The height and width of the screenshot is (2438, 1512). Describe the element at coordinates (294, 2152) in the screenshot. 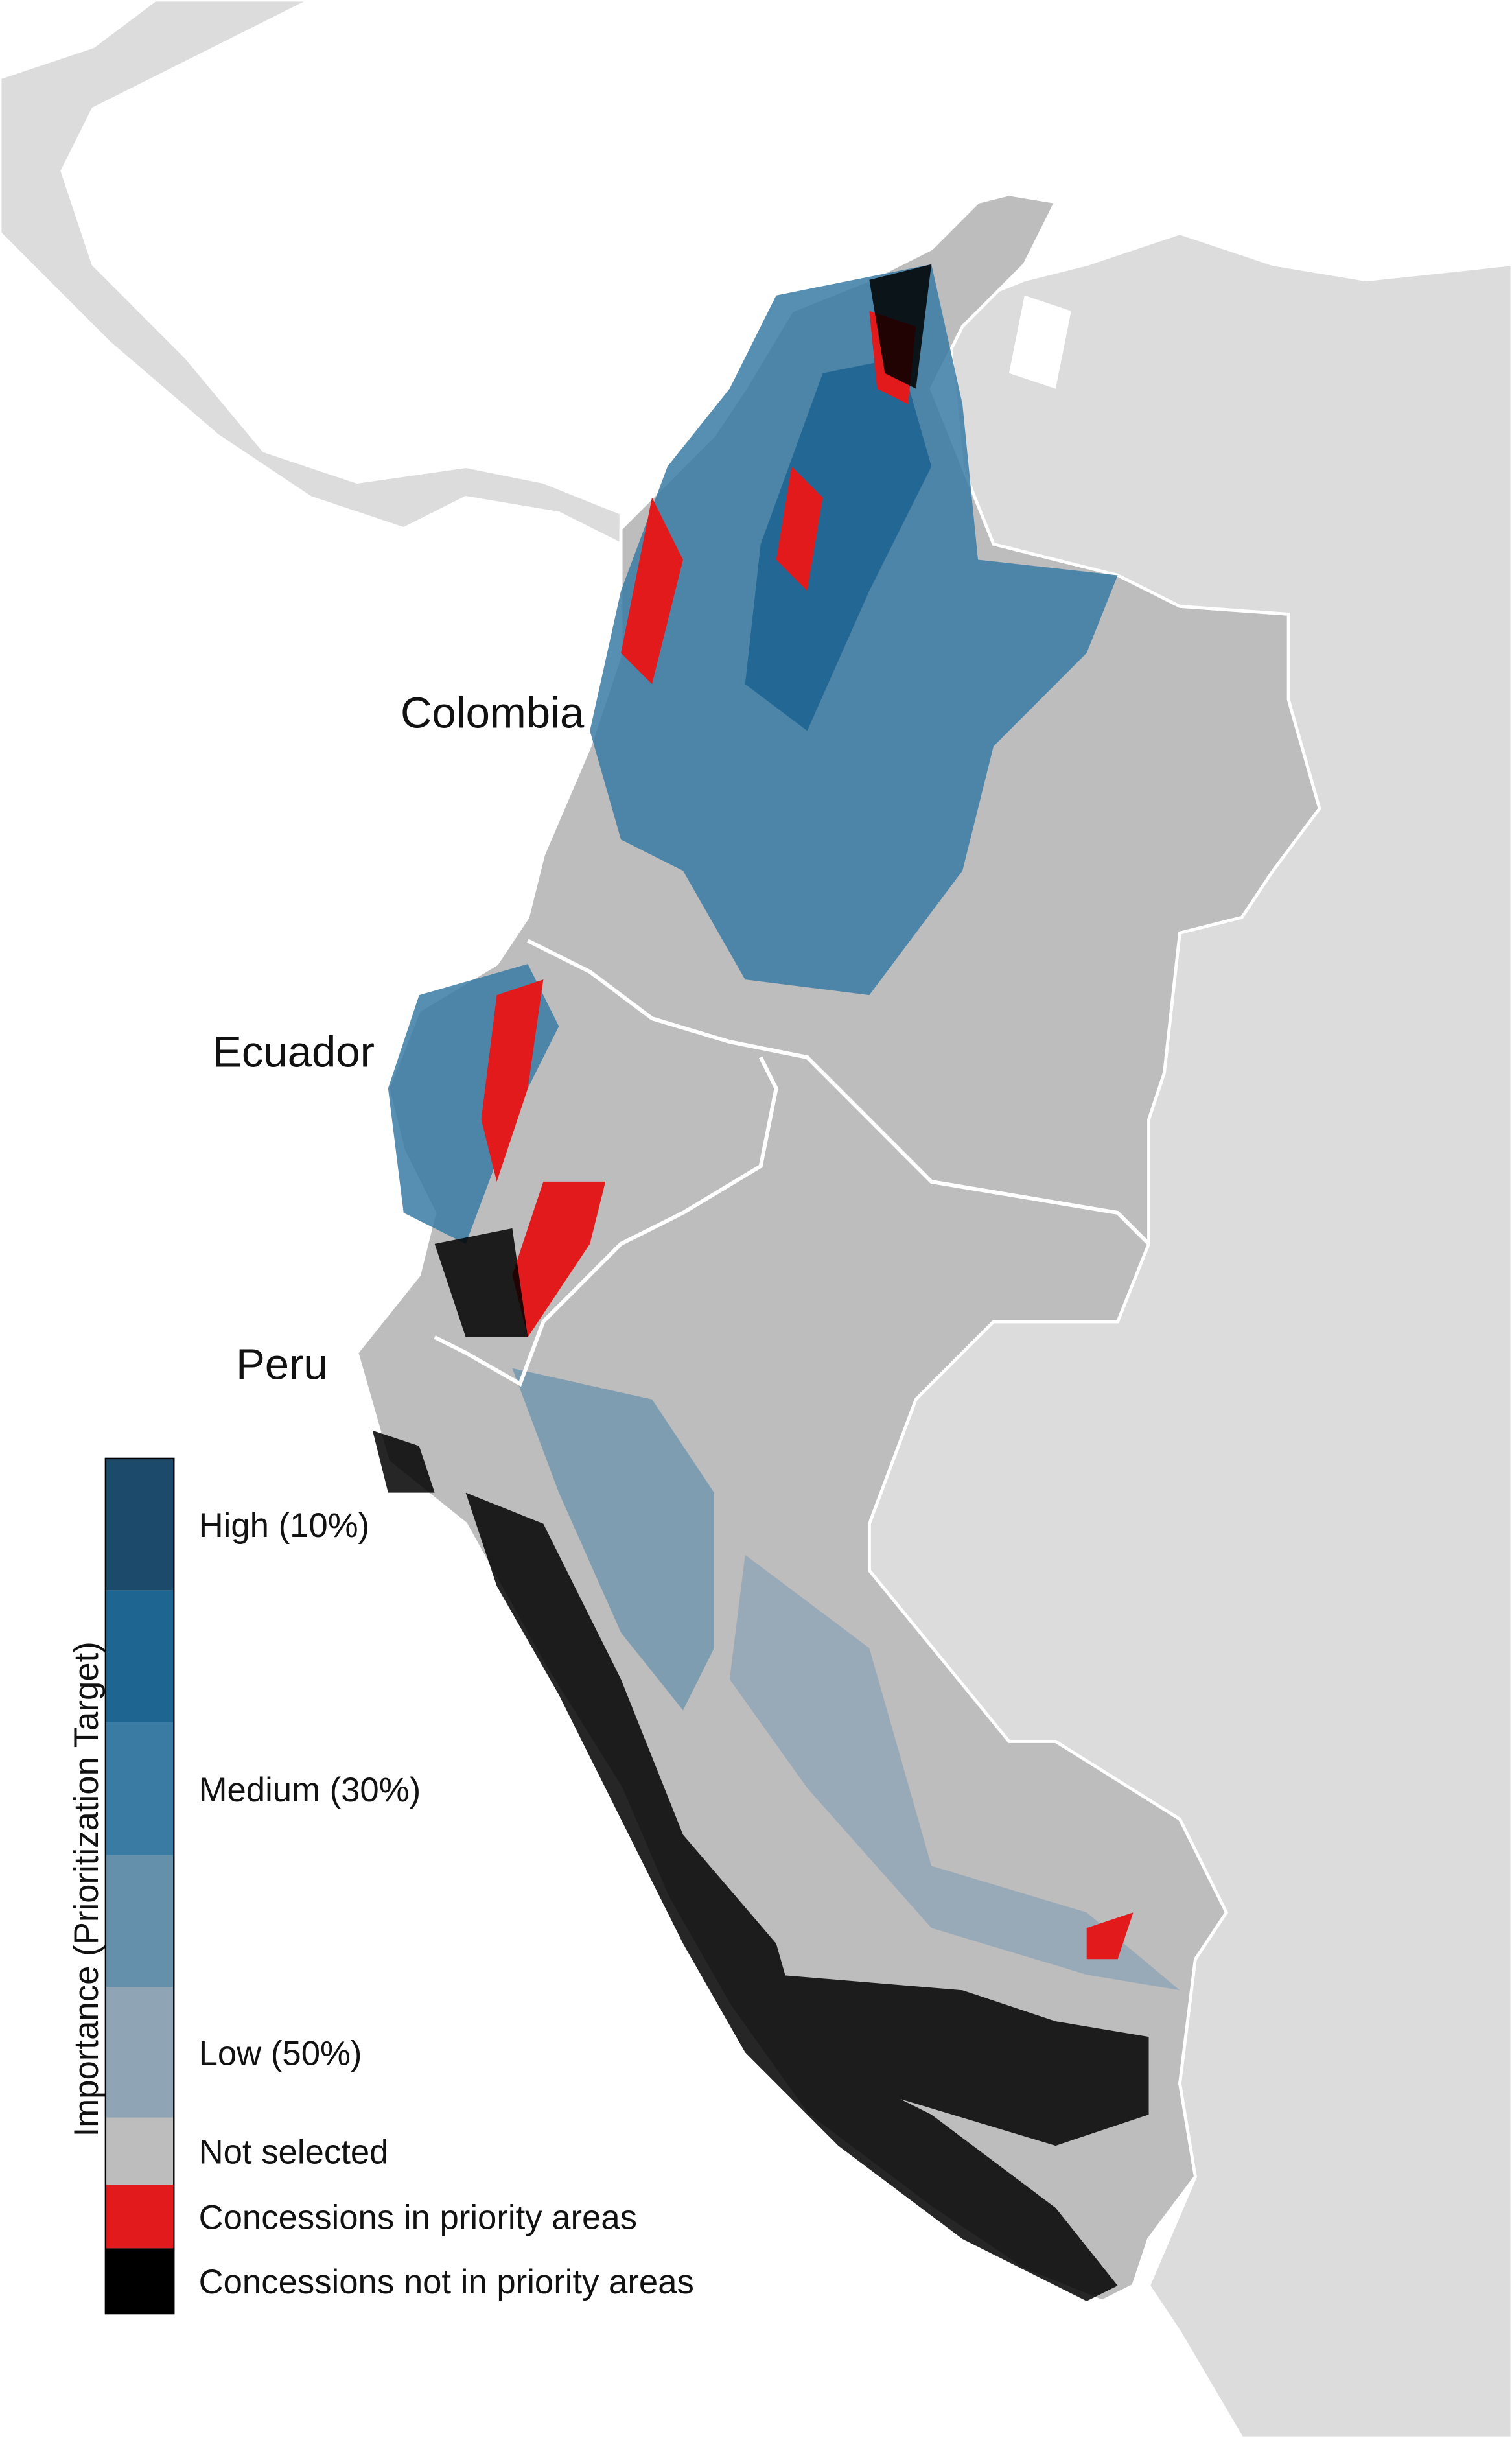

I see `legend-label: Not selected` at that location.